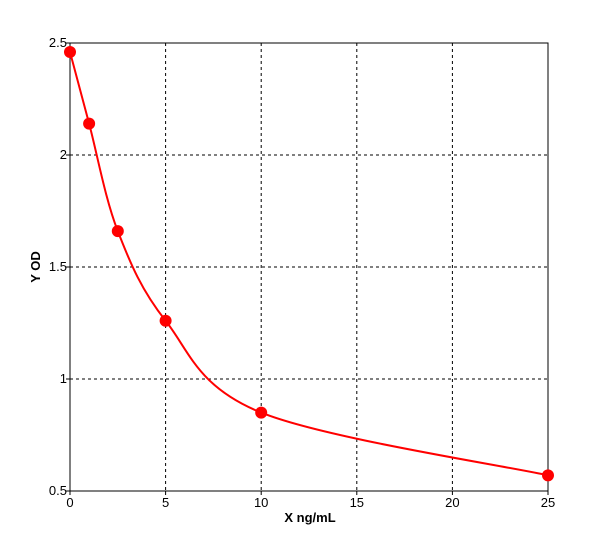 The image size is (600, 543). I want to click on y-tick-label: 2.5, so click(58, 42).